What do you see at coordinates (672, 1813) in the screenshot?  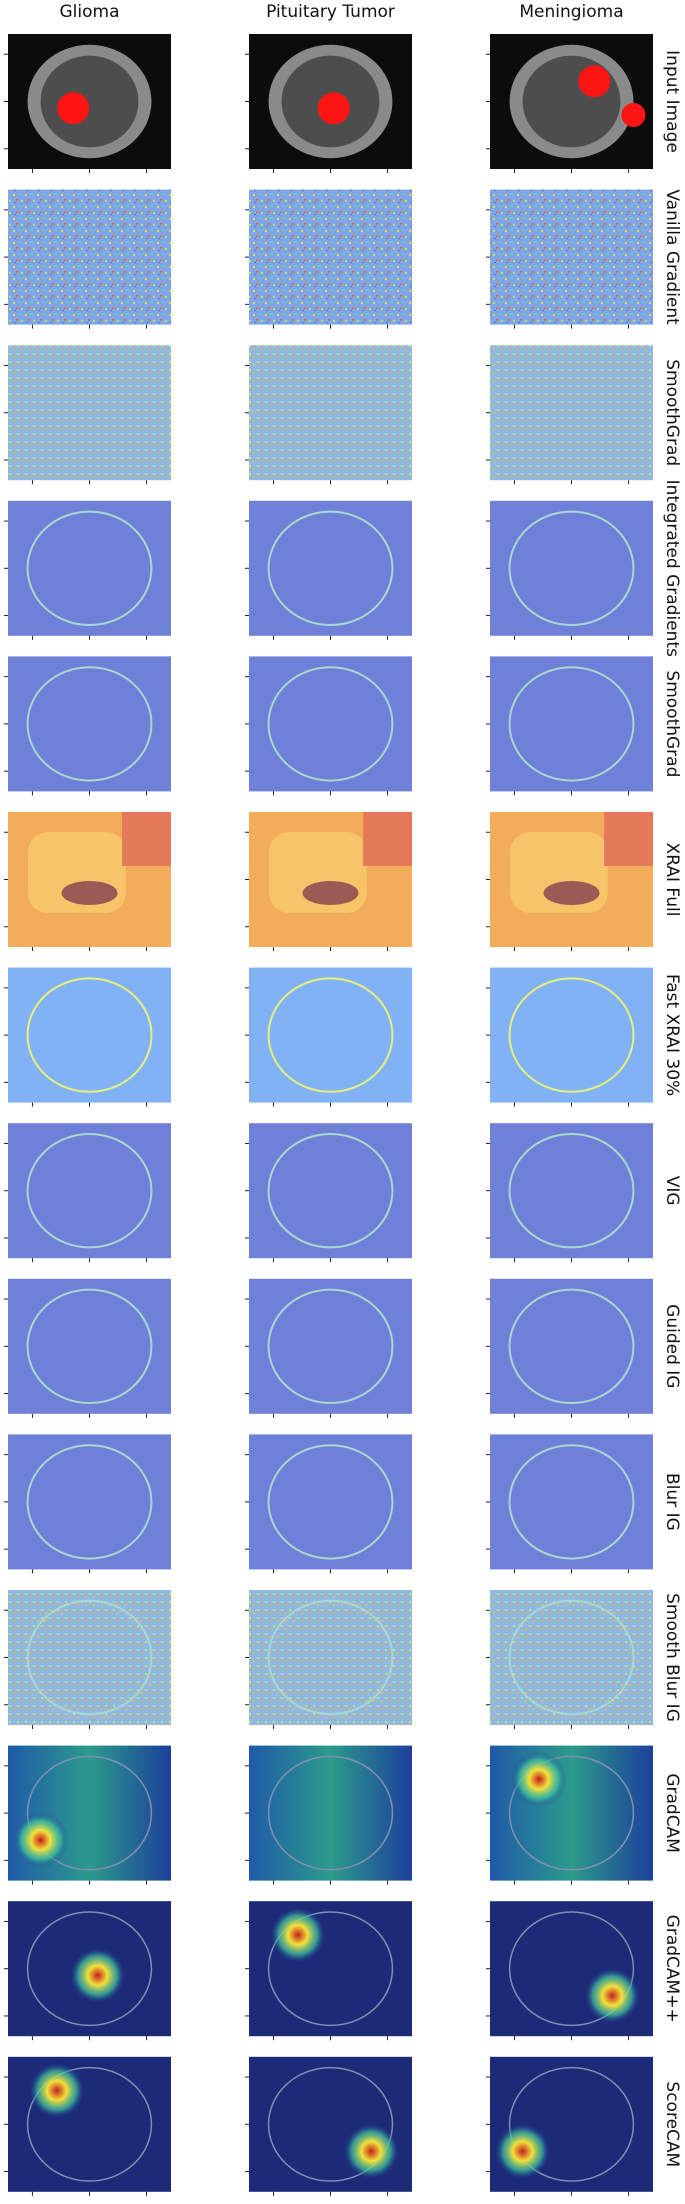 I see `row-label: GradCAM` at bounding box center [672, 1813].